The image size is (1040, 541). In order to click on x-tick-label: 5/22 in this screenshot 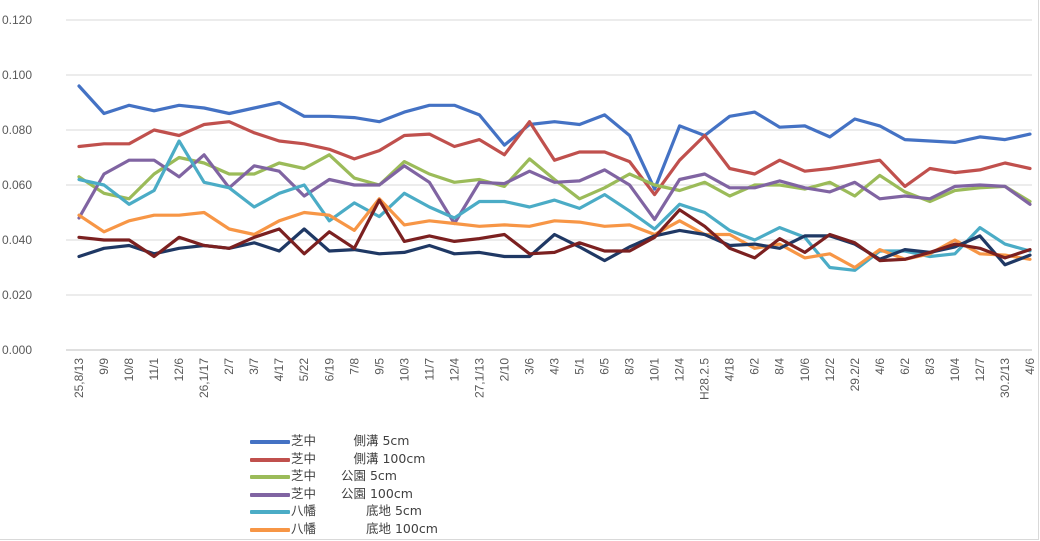, I will do `click(304, 370)`.